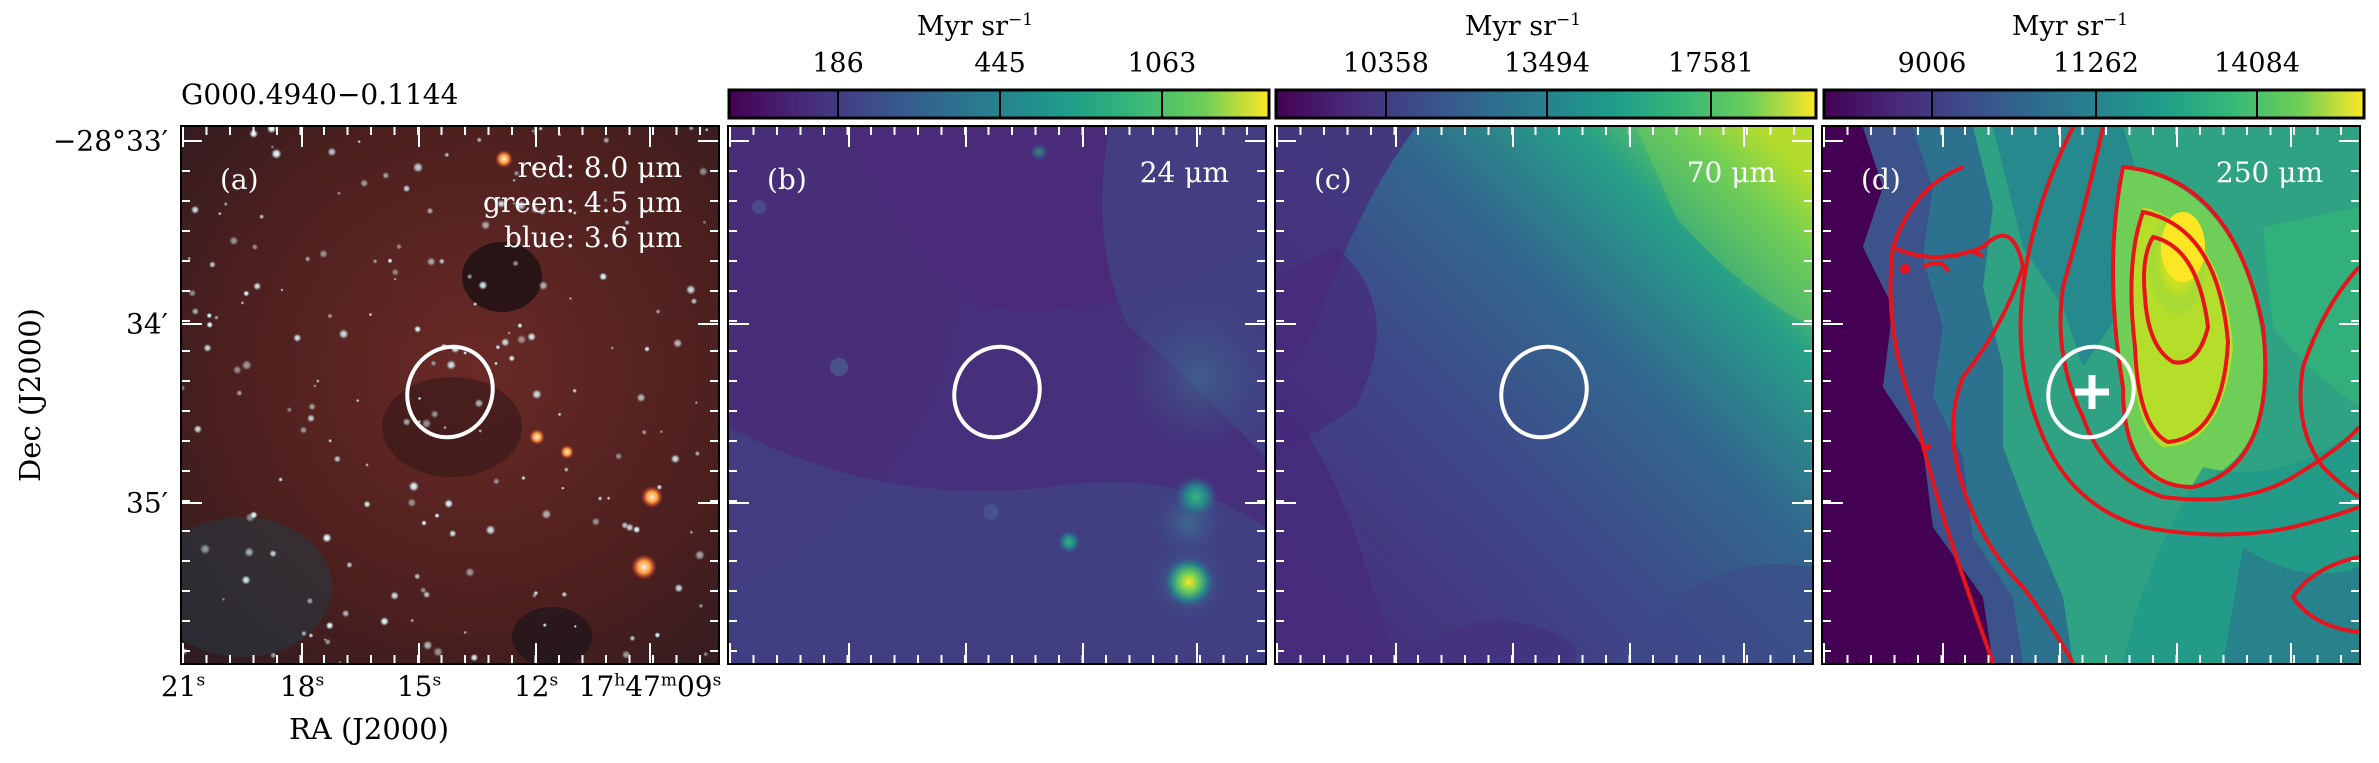 The image size is (2379, 763). I want to click on source-name: G000.4940−0.1144, so click(320, 94).